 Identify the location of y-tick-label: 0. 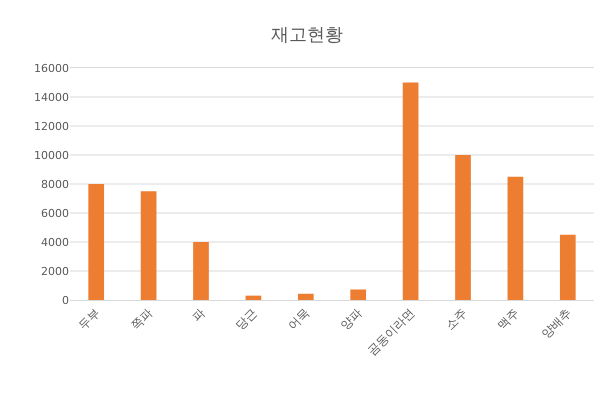
(65, 300).